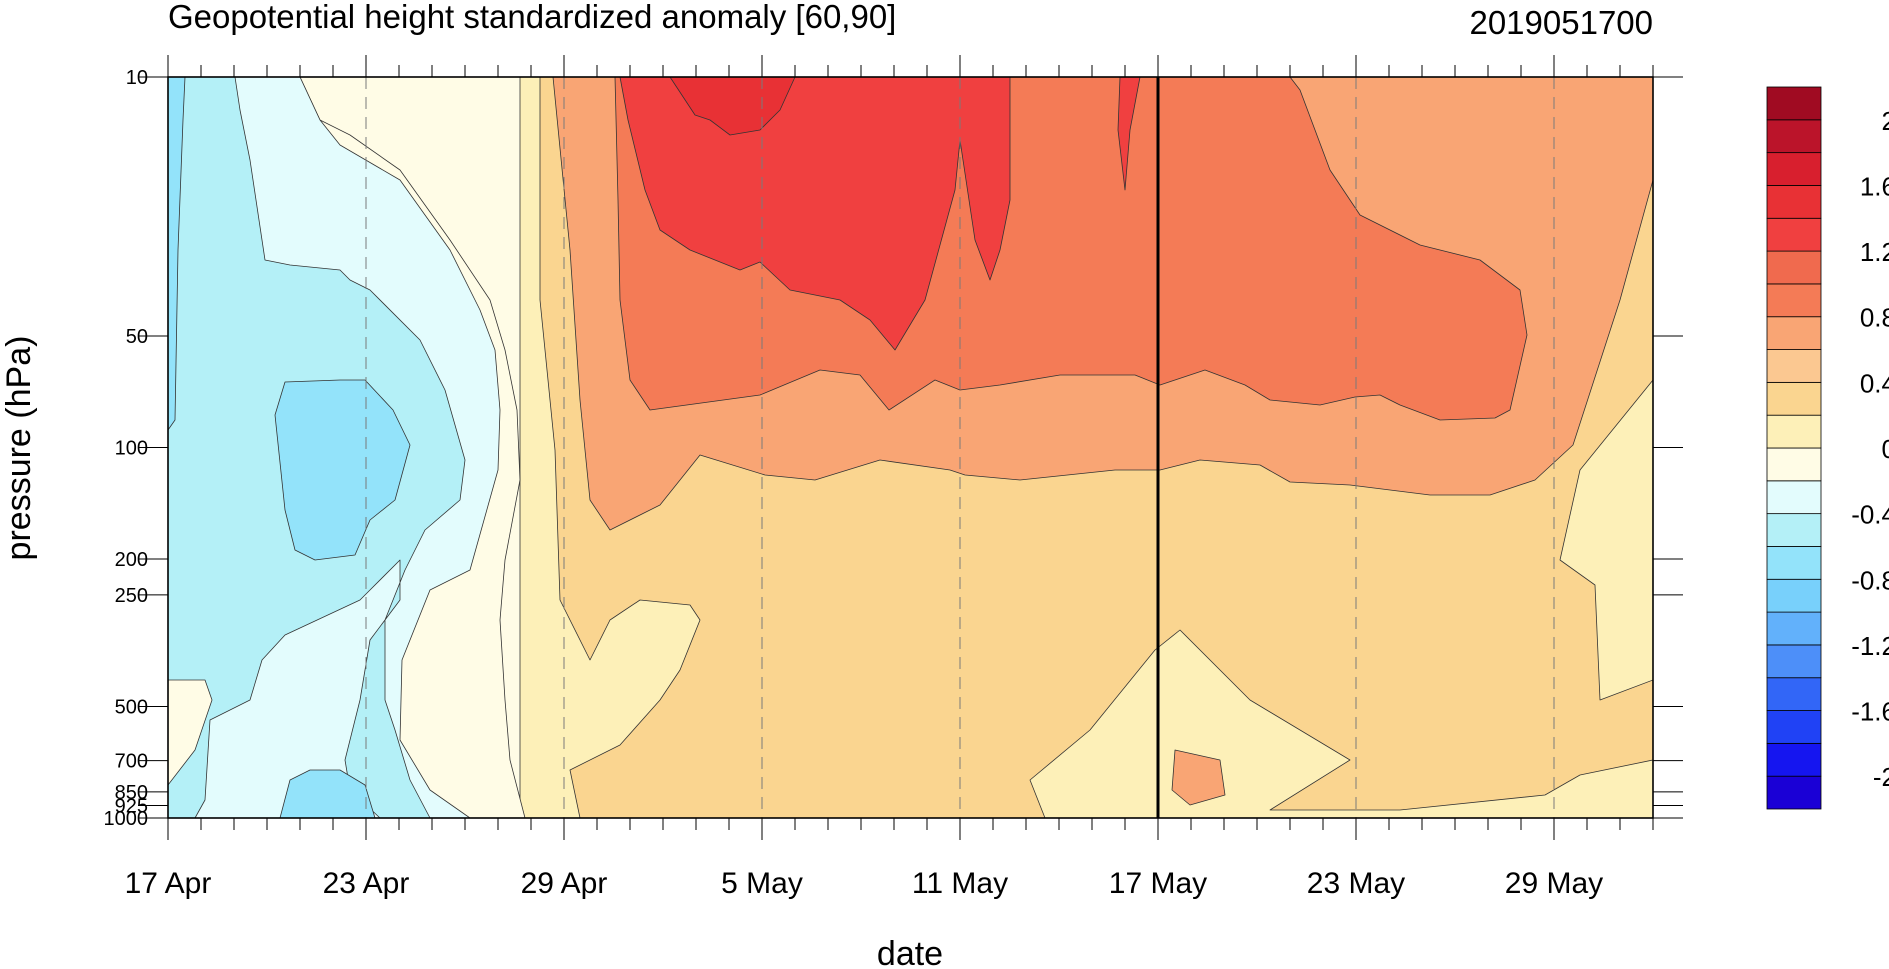 This screenshot has width=1889, height=969. What do you see at coordinates (1870, 712) in the screenshot?
I see `colorbar-label: -1.6` at bounding box center [1870, 712].